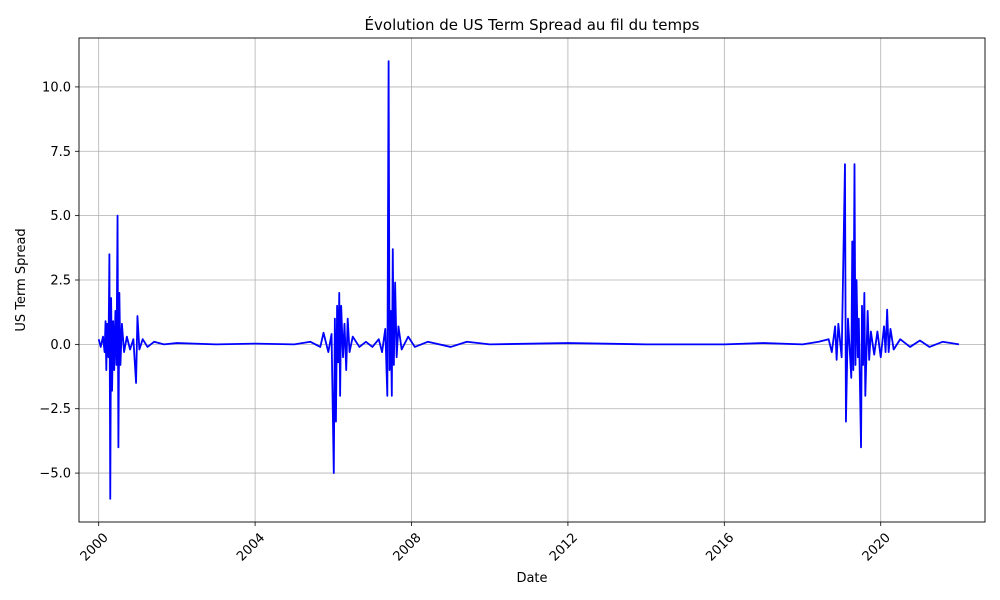 This screenshot has height=600, width=1000. Describe the element at coordinates (56, 87) in the screenshot. I see `y-tick-label: 10.0` at that location.